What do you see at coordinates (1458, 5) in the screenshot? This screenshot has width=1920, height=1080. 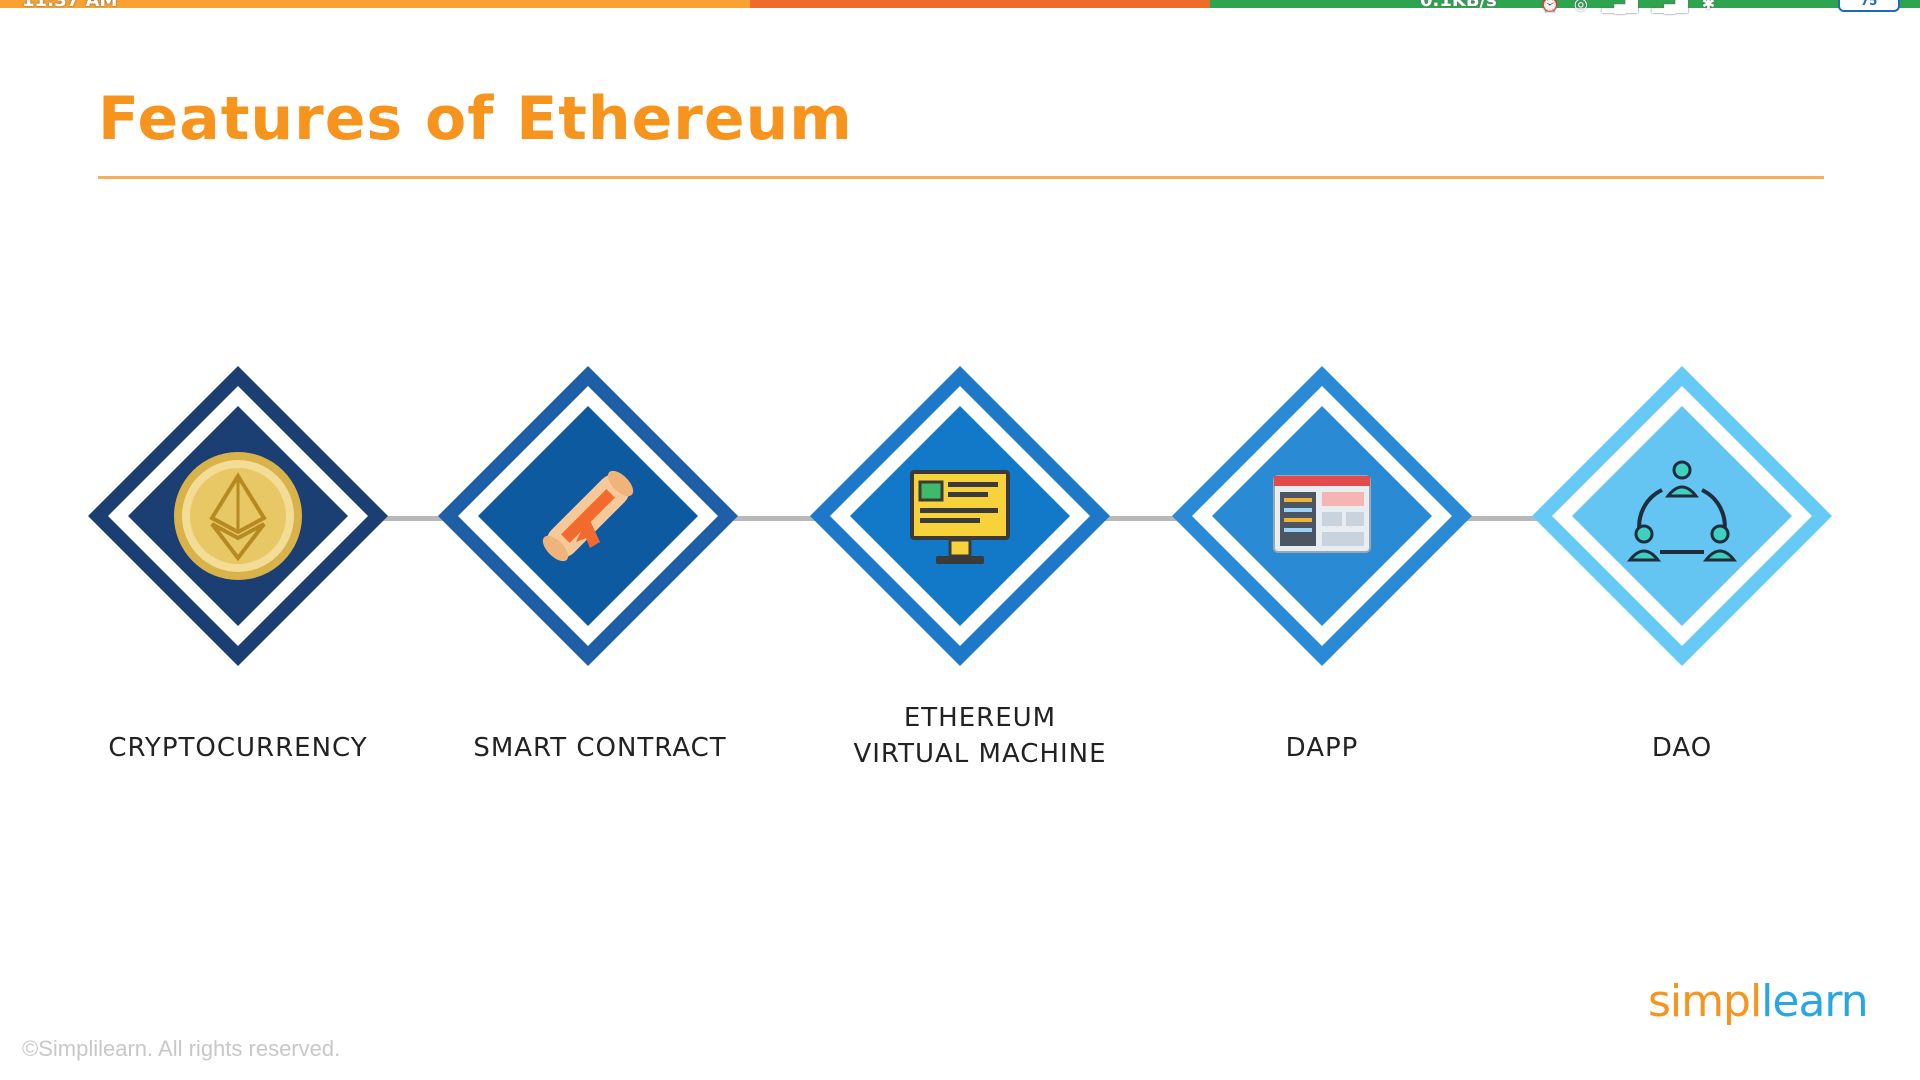 I see `status-network-speed: 0.1KB/s` at bounding box center [1458, 5].